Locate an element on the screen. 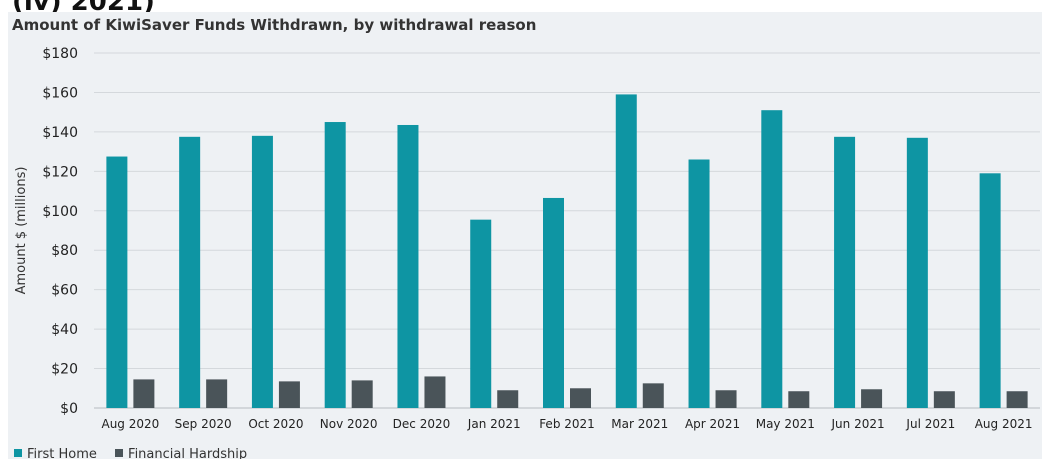  legend-label-first-home: First Home is located at coordinates (62, 453).